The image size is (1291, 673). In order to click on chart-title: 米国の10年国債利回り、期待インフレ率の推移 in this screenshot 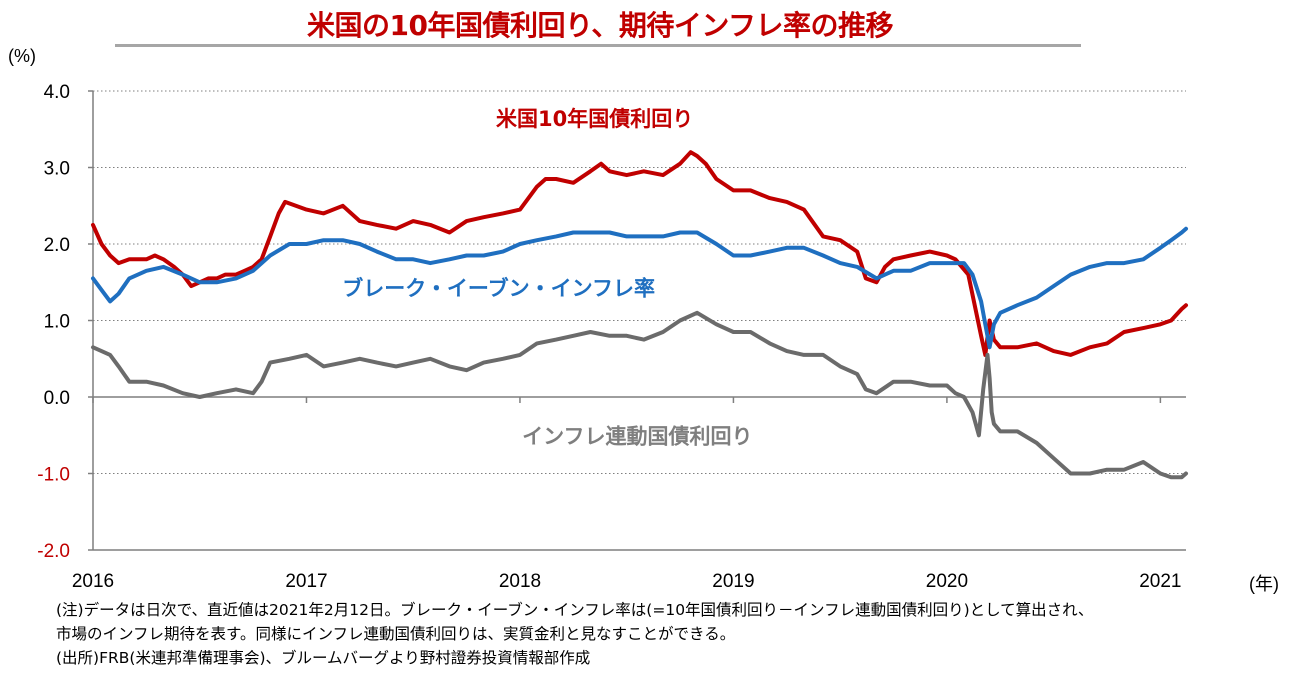, I will do `click(600, 25)`.